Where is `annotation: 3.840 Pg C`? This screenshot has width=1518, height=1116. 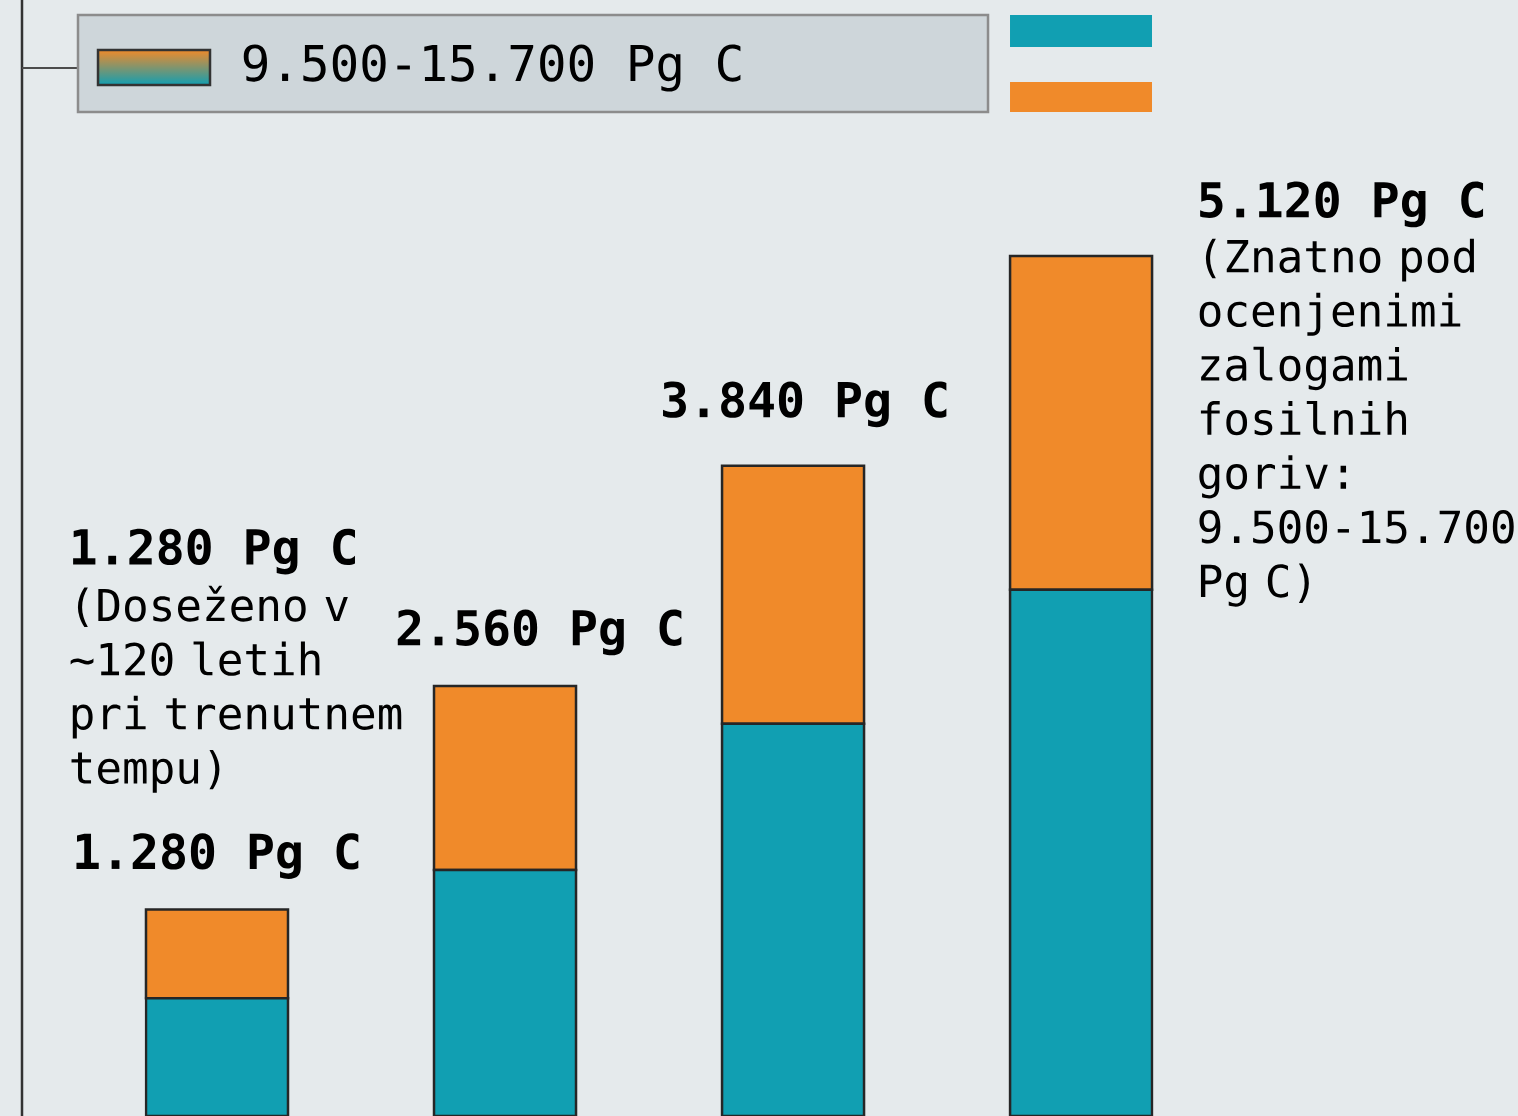
annotation: 3.840 Pg C is located at coordinates (805, 404).